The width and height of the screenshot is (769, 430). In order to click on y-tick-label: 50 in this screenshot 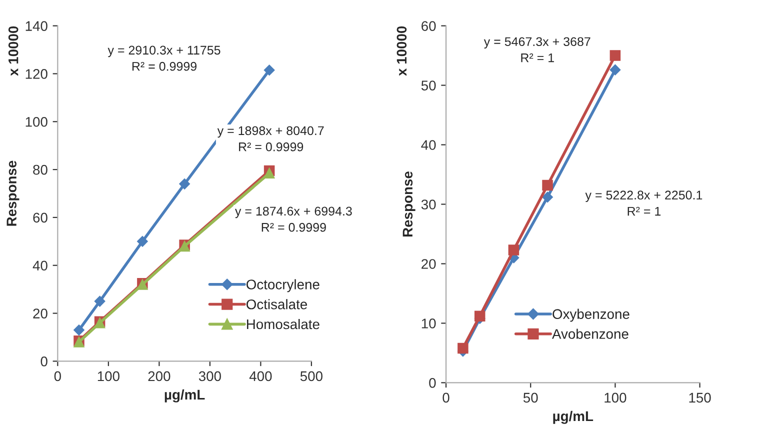, I will do `click(428, 85)`.